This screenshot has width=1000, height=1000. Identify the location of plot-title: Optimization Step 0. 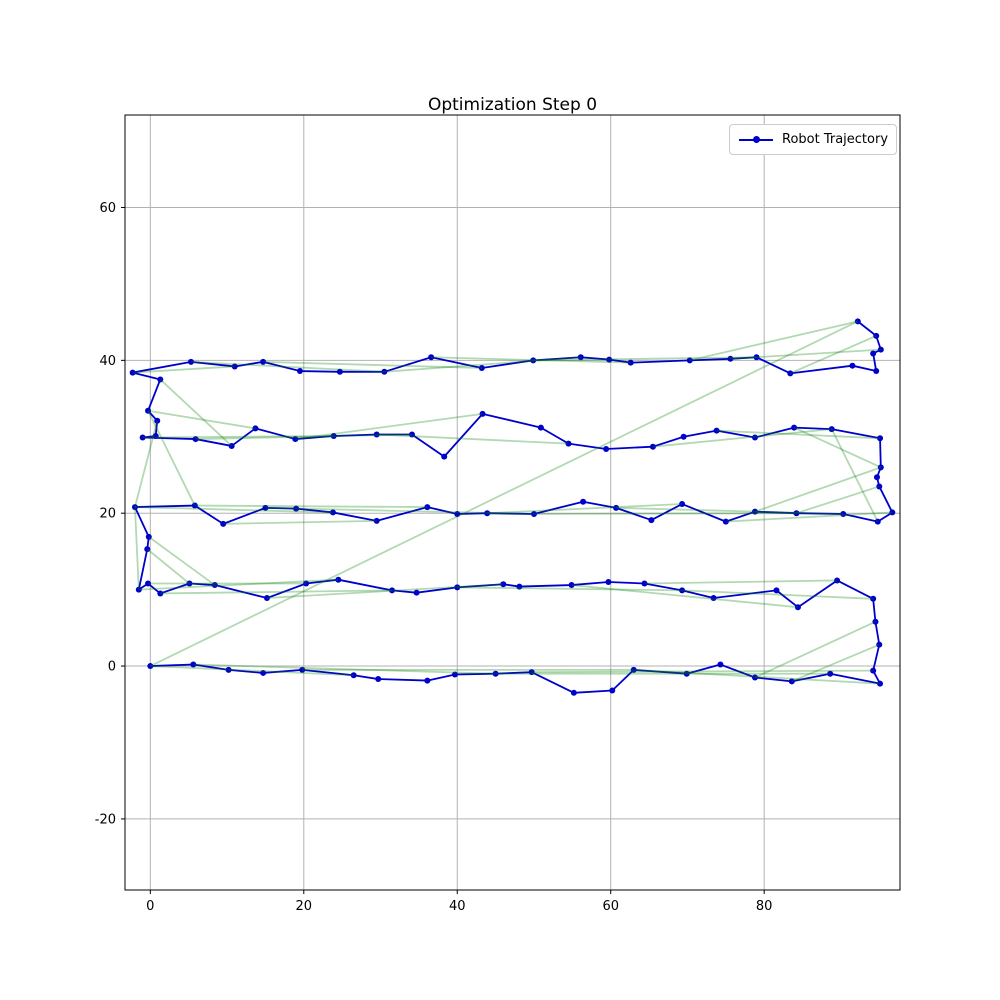
(512, 105).